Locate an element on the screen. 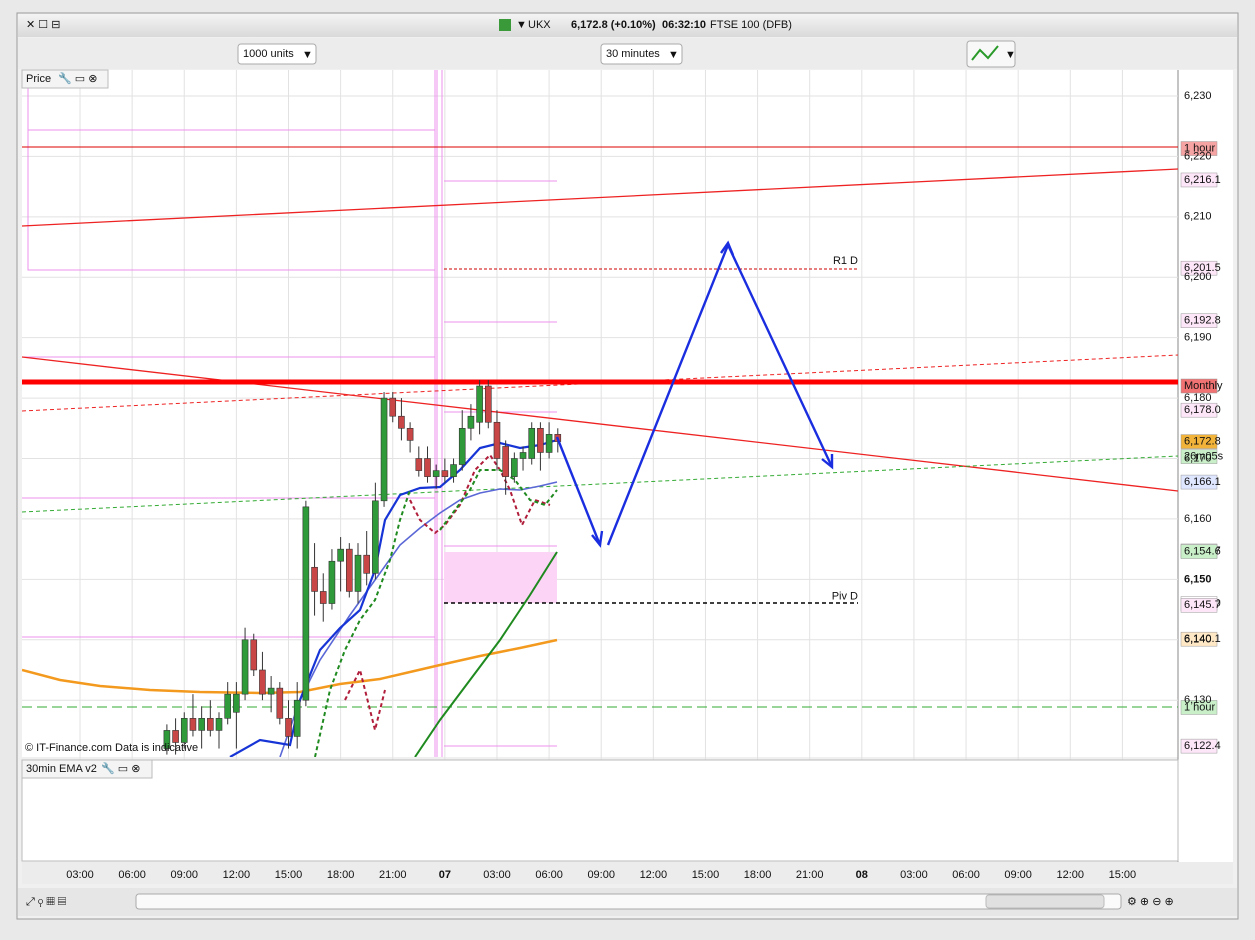 The image size is (1255, 940). y-tick-label: 6,130 is located at coordinates (1198, 700).